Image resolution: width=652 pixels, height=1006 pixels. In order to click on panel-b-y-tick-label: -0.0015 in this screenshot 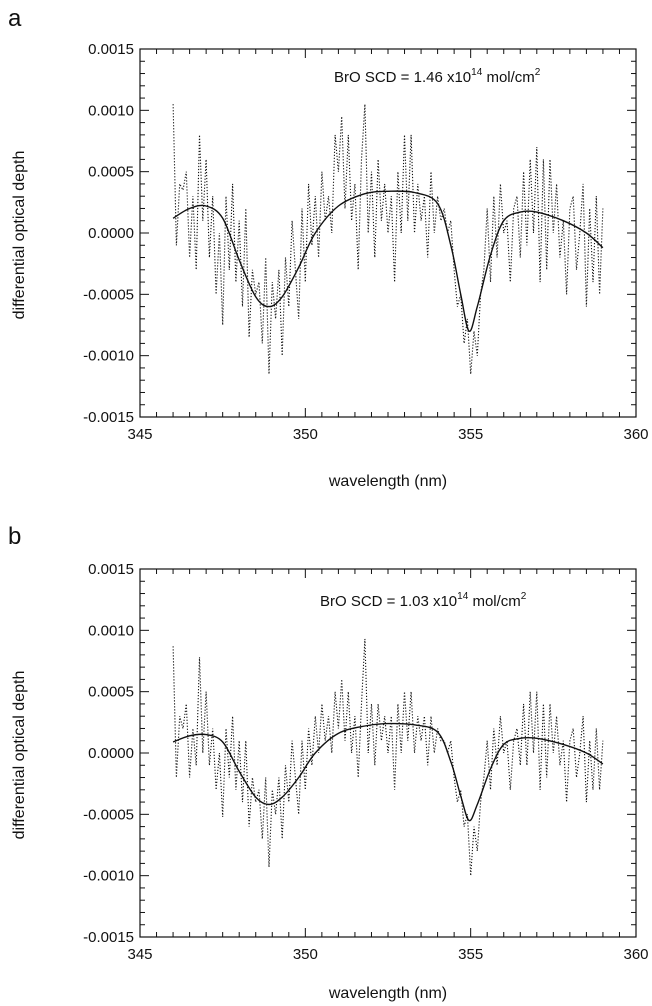, I will do `click(108, 937)`.